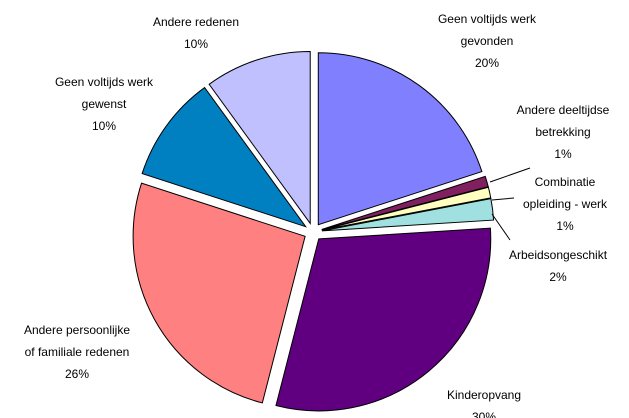 This screenshot has width=629, height=418. I want to click on value-label: 26%, so click(77, 374).